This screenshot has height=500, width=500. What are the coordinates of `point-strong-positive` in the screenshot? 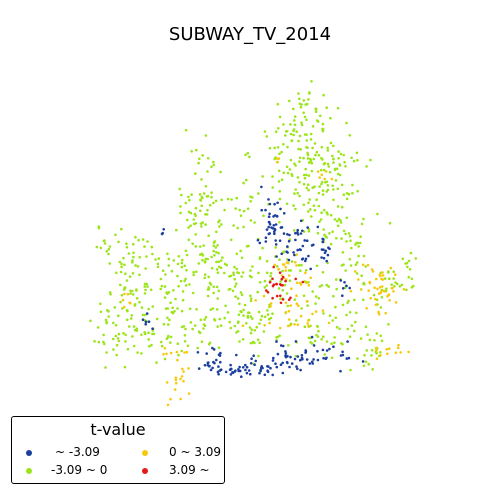 It's located at (296, 279).